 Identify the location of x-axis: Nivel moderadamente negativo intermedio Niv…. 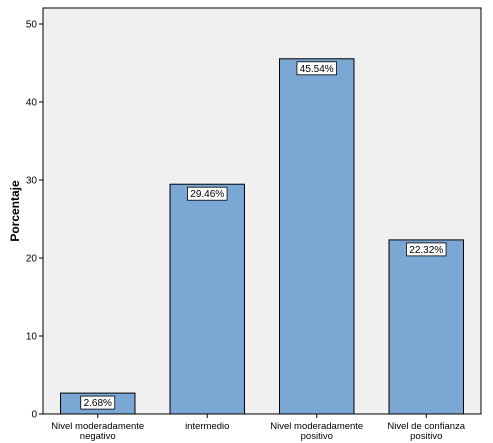
(258, 428).